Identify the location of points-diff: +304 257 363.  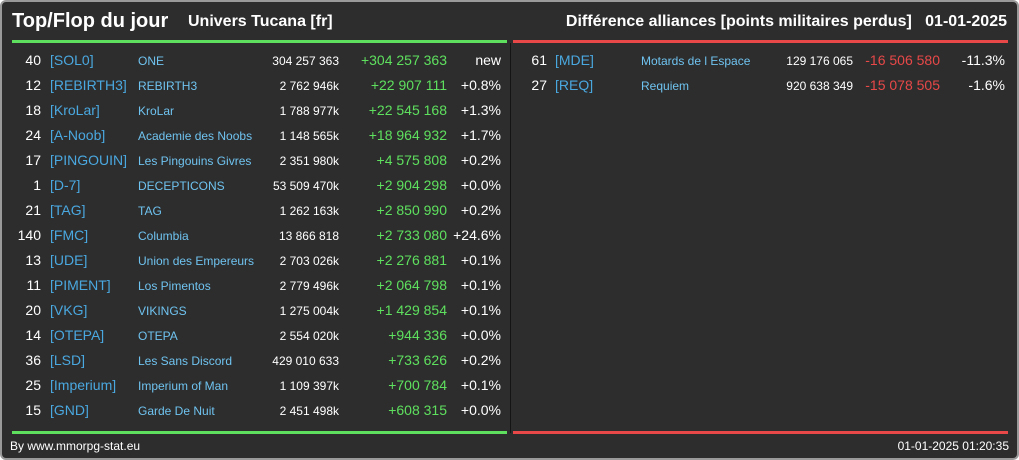
(403, 60).